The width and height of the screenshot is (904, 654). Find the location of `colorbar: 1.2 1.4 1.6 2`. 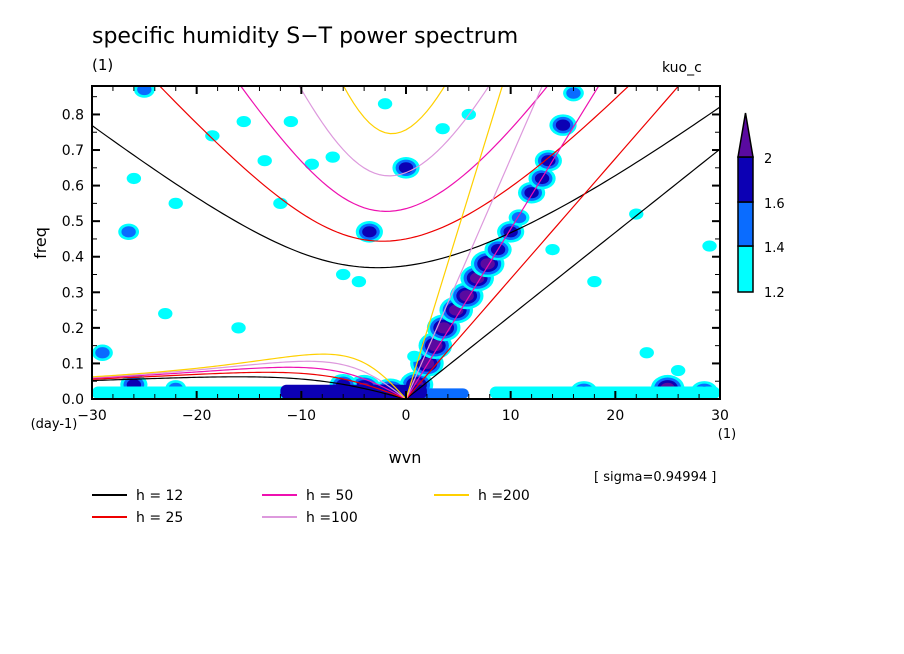

colorbar: 1.2 1.4 1.6 2 is located at coordinates (761, 206).